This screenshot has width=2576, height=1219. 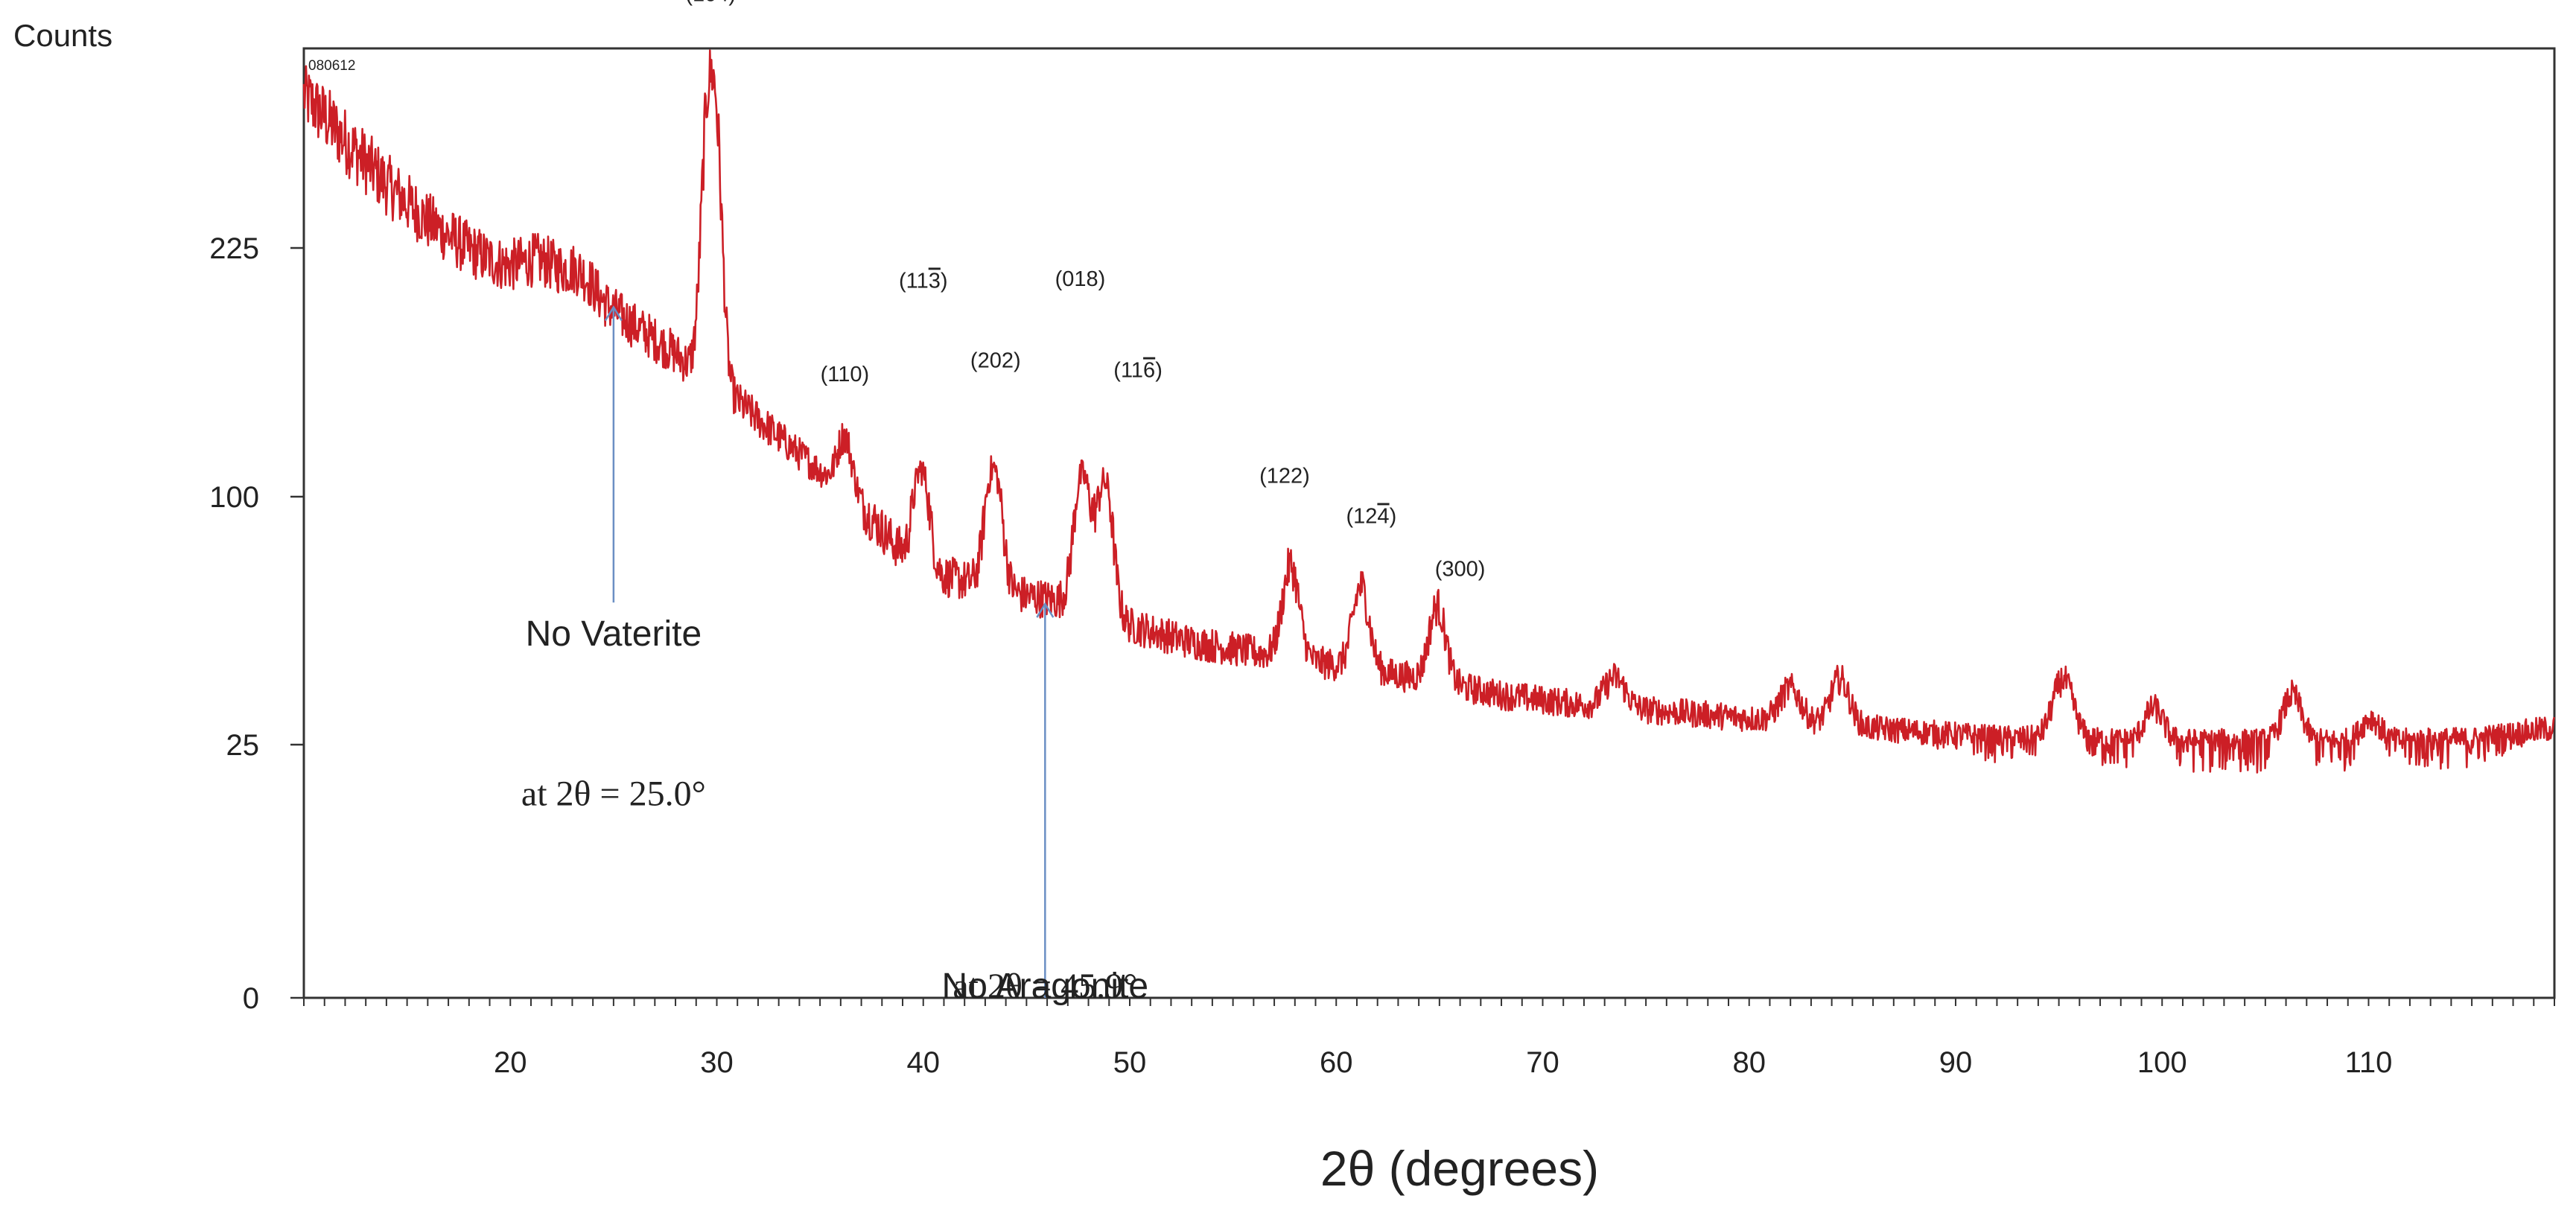 I want to click on peak-label: (113), so click(x=923, y=281).